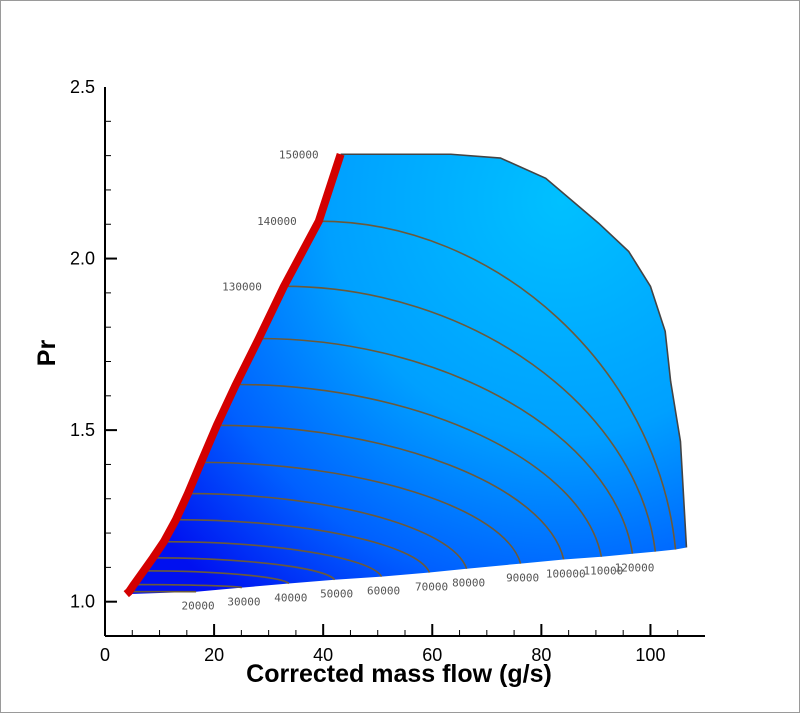  Describe the element at coordinates (468, 583) in the screenshot. I see `speed-label-80000: 80000` at that location.